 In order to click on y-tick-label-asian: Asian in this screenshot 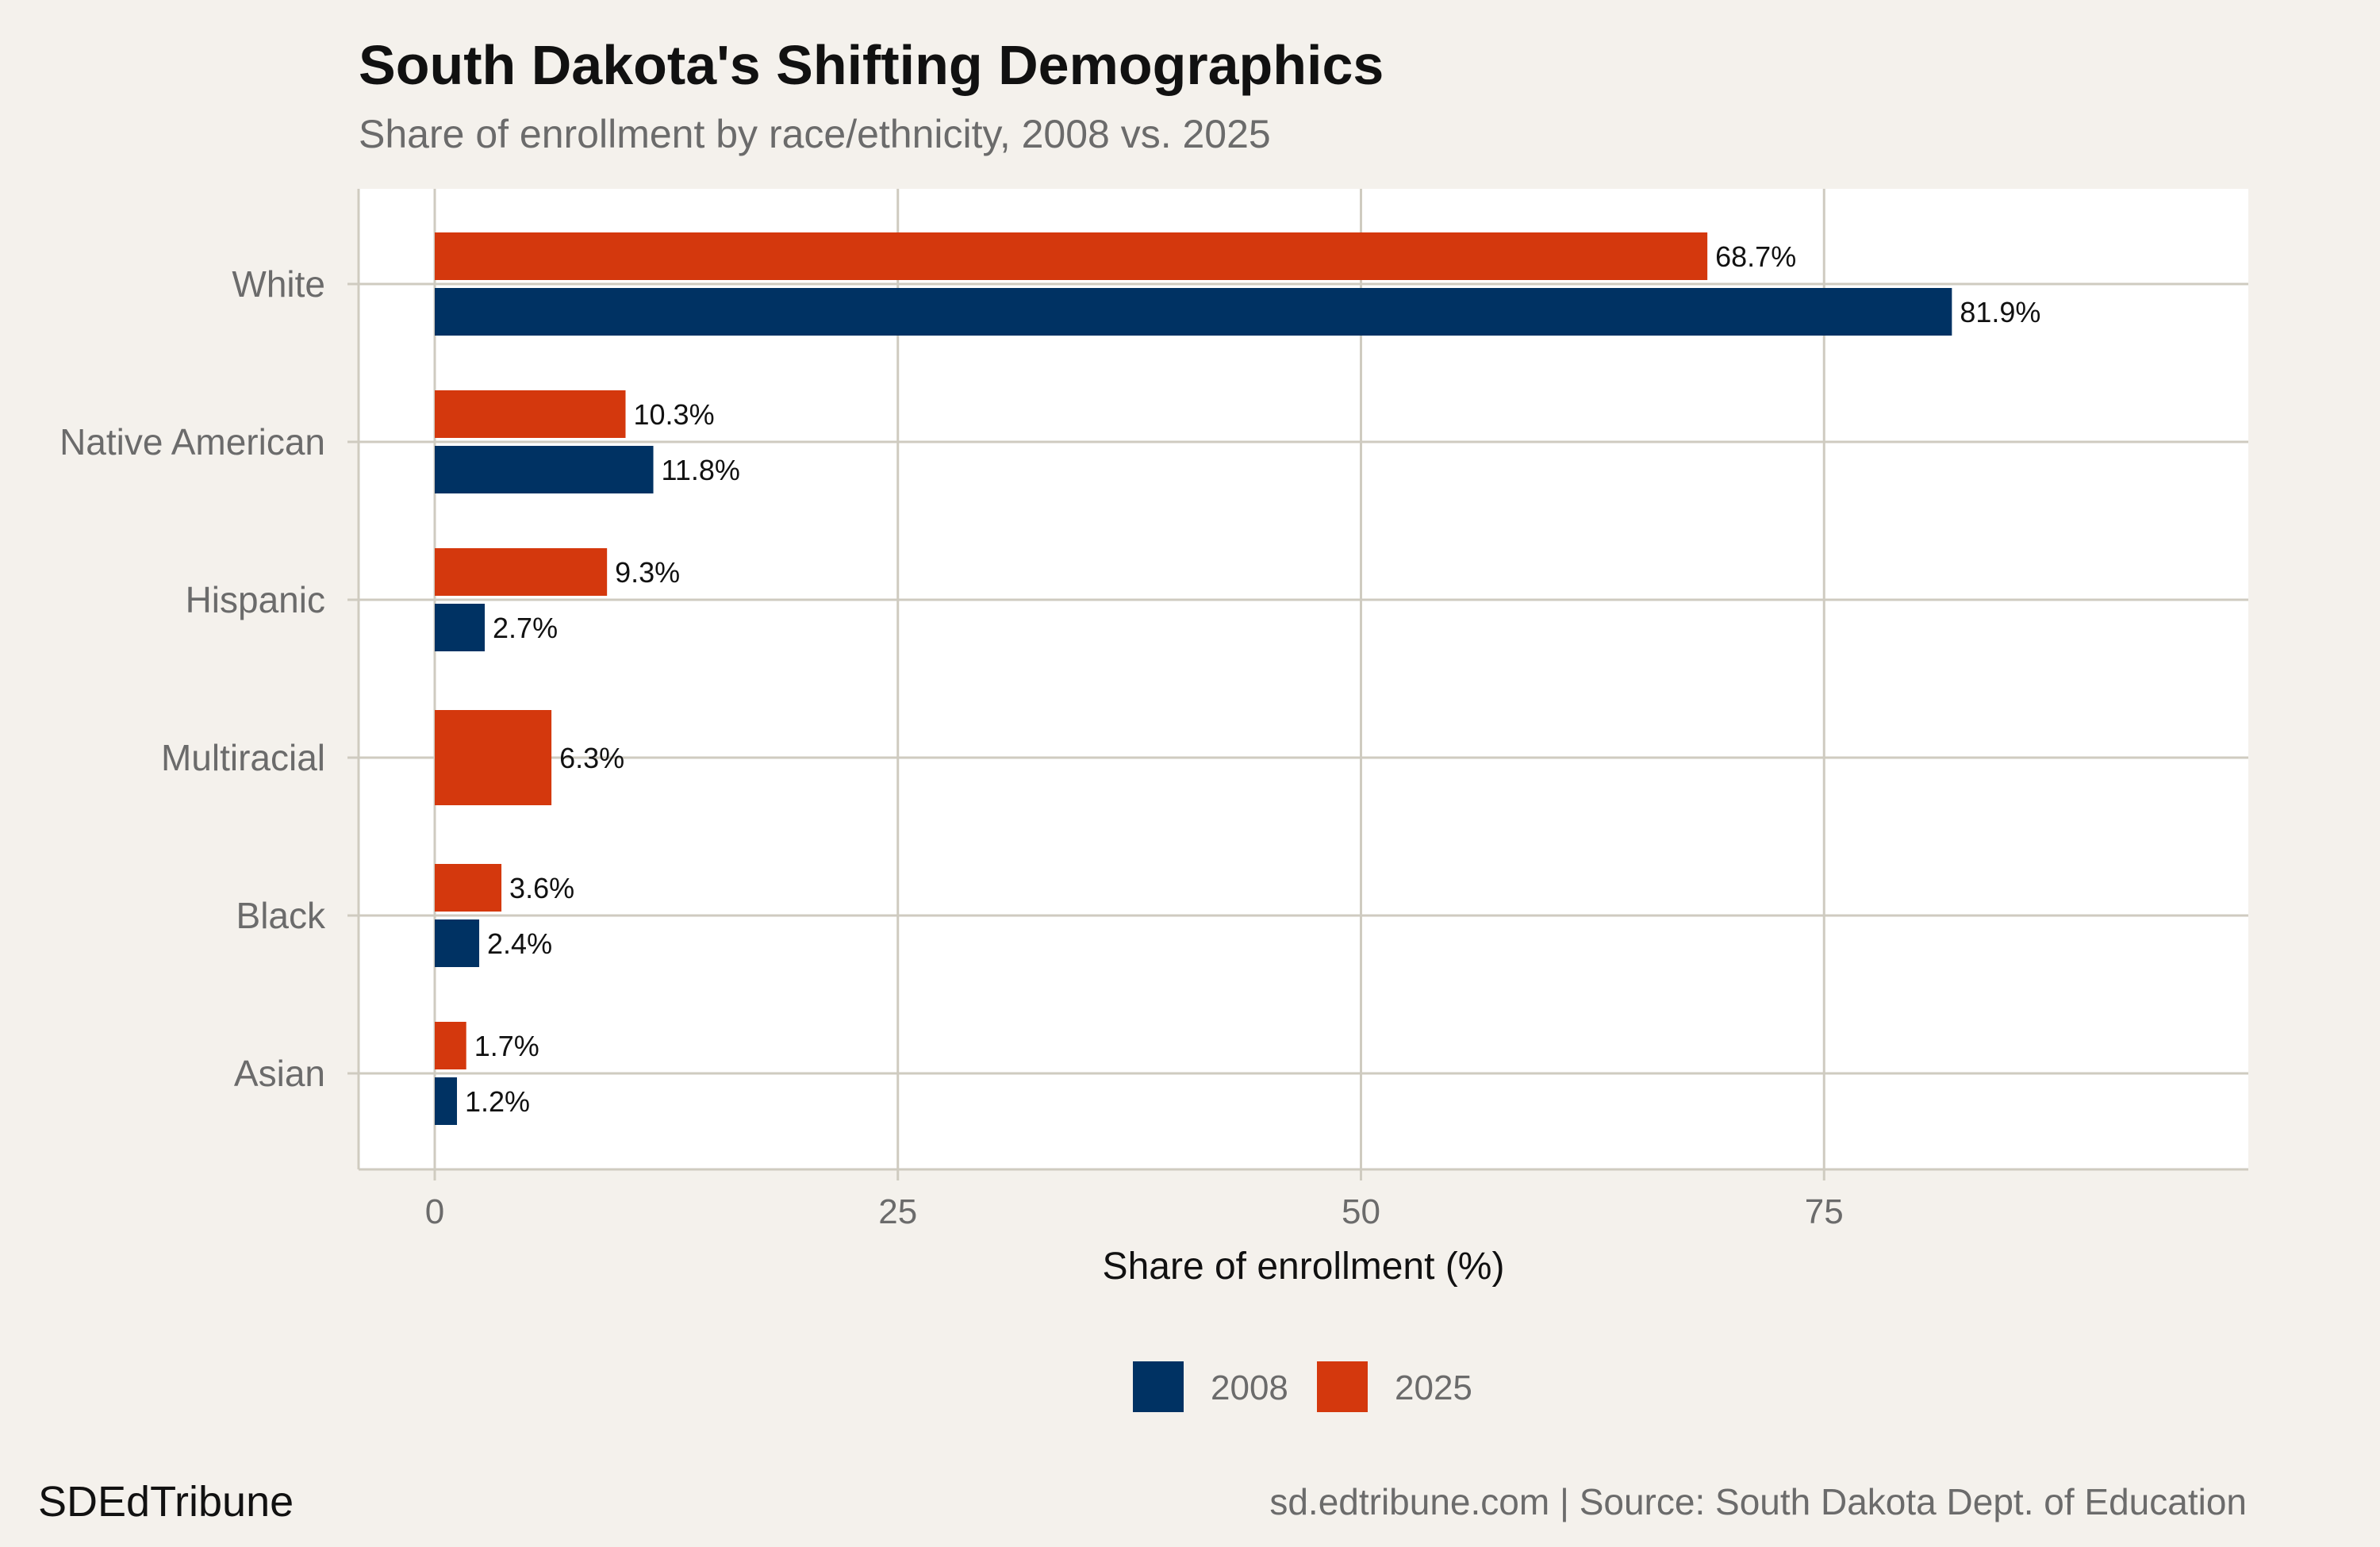, I will do `click(279, 1073)`.